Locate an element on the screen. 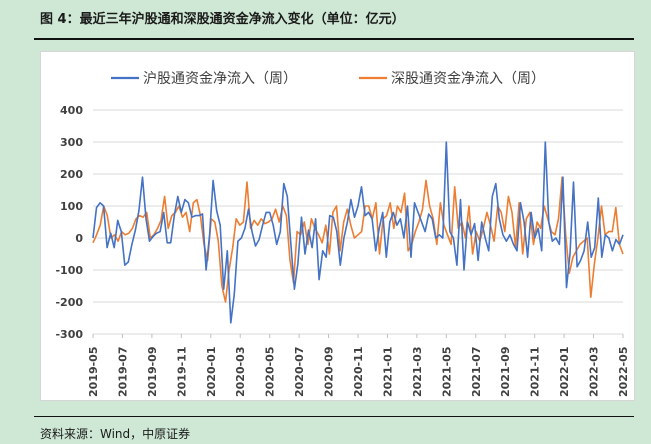  x-tick-label: 2020-11 is located at coordinates (358, 372).